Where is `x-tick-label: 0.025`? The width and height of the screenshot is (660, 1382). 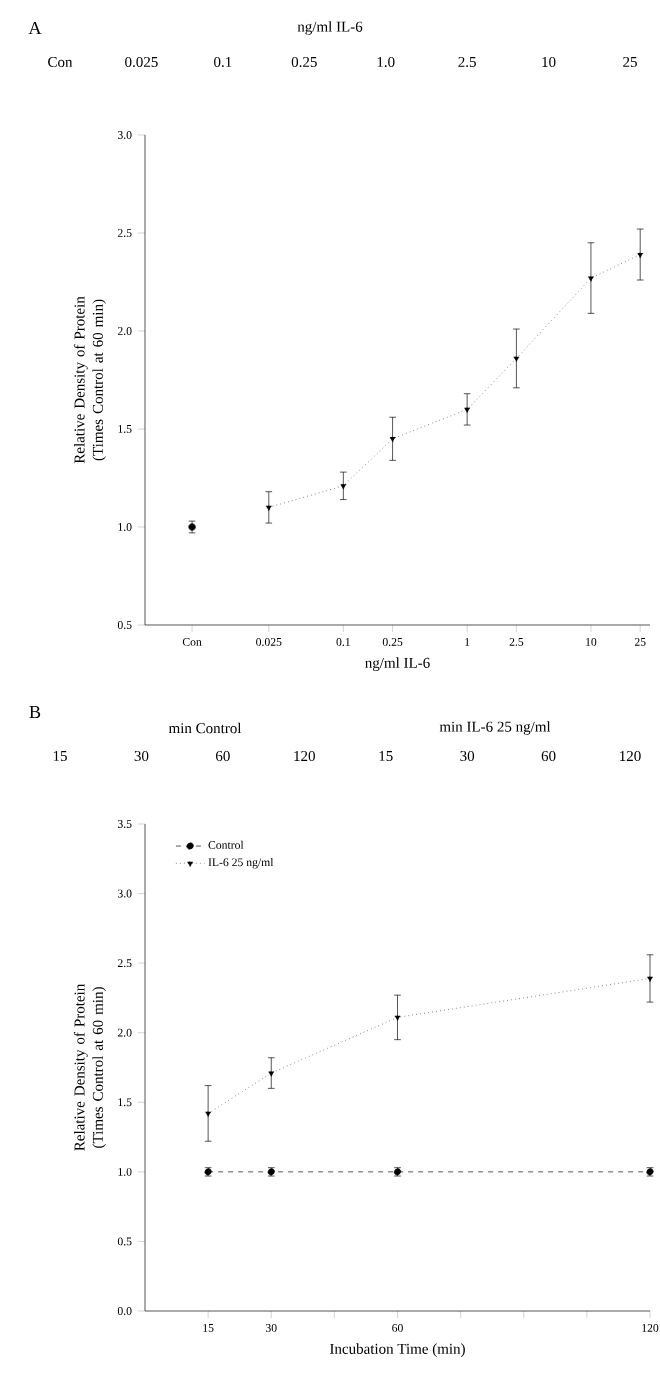
x-tick-label: 0.025 is located at coordinates (269, 641).